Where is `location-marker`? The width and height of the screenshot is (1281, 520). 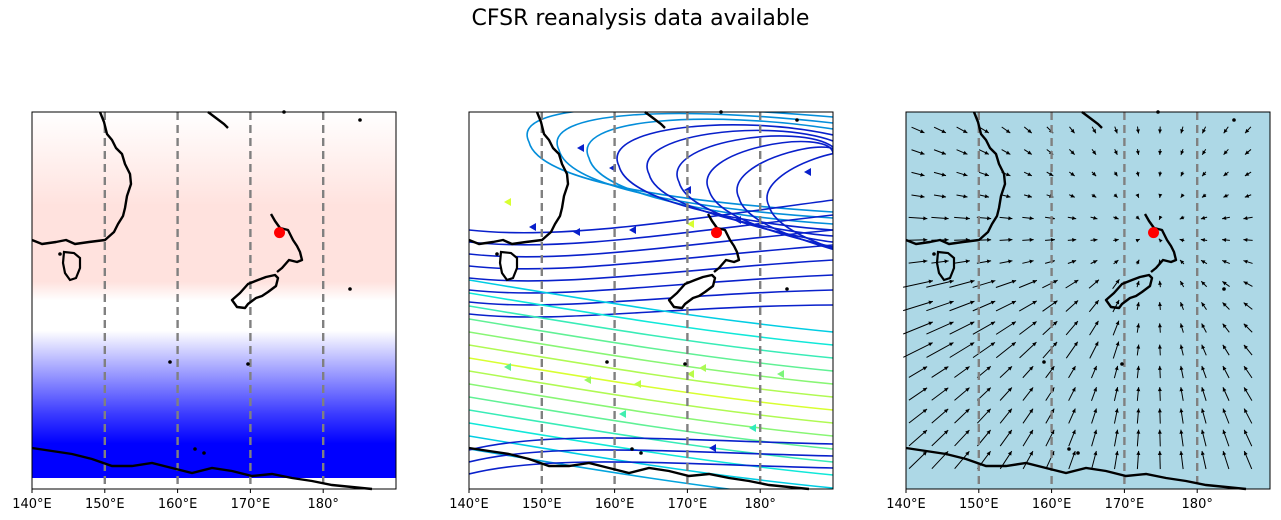 location-marker is located at coordinates (717, 233).